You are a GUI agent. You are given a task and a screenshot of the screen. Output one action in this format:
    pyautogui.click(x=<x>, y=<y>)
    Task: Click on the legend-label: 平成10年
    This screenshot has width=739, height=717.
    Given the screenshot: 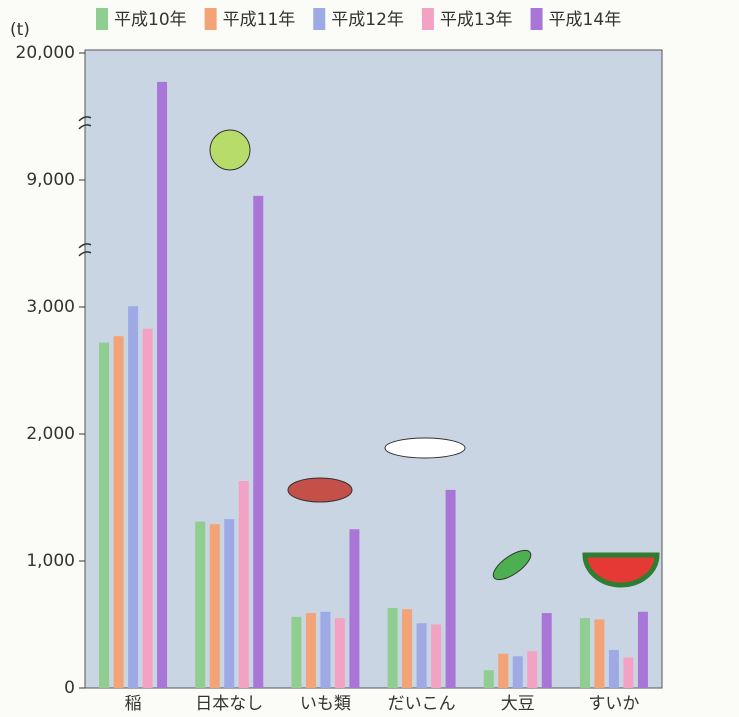 What is the action you would take?
    pyautogui.click(x=150, y=20)
    